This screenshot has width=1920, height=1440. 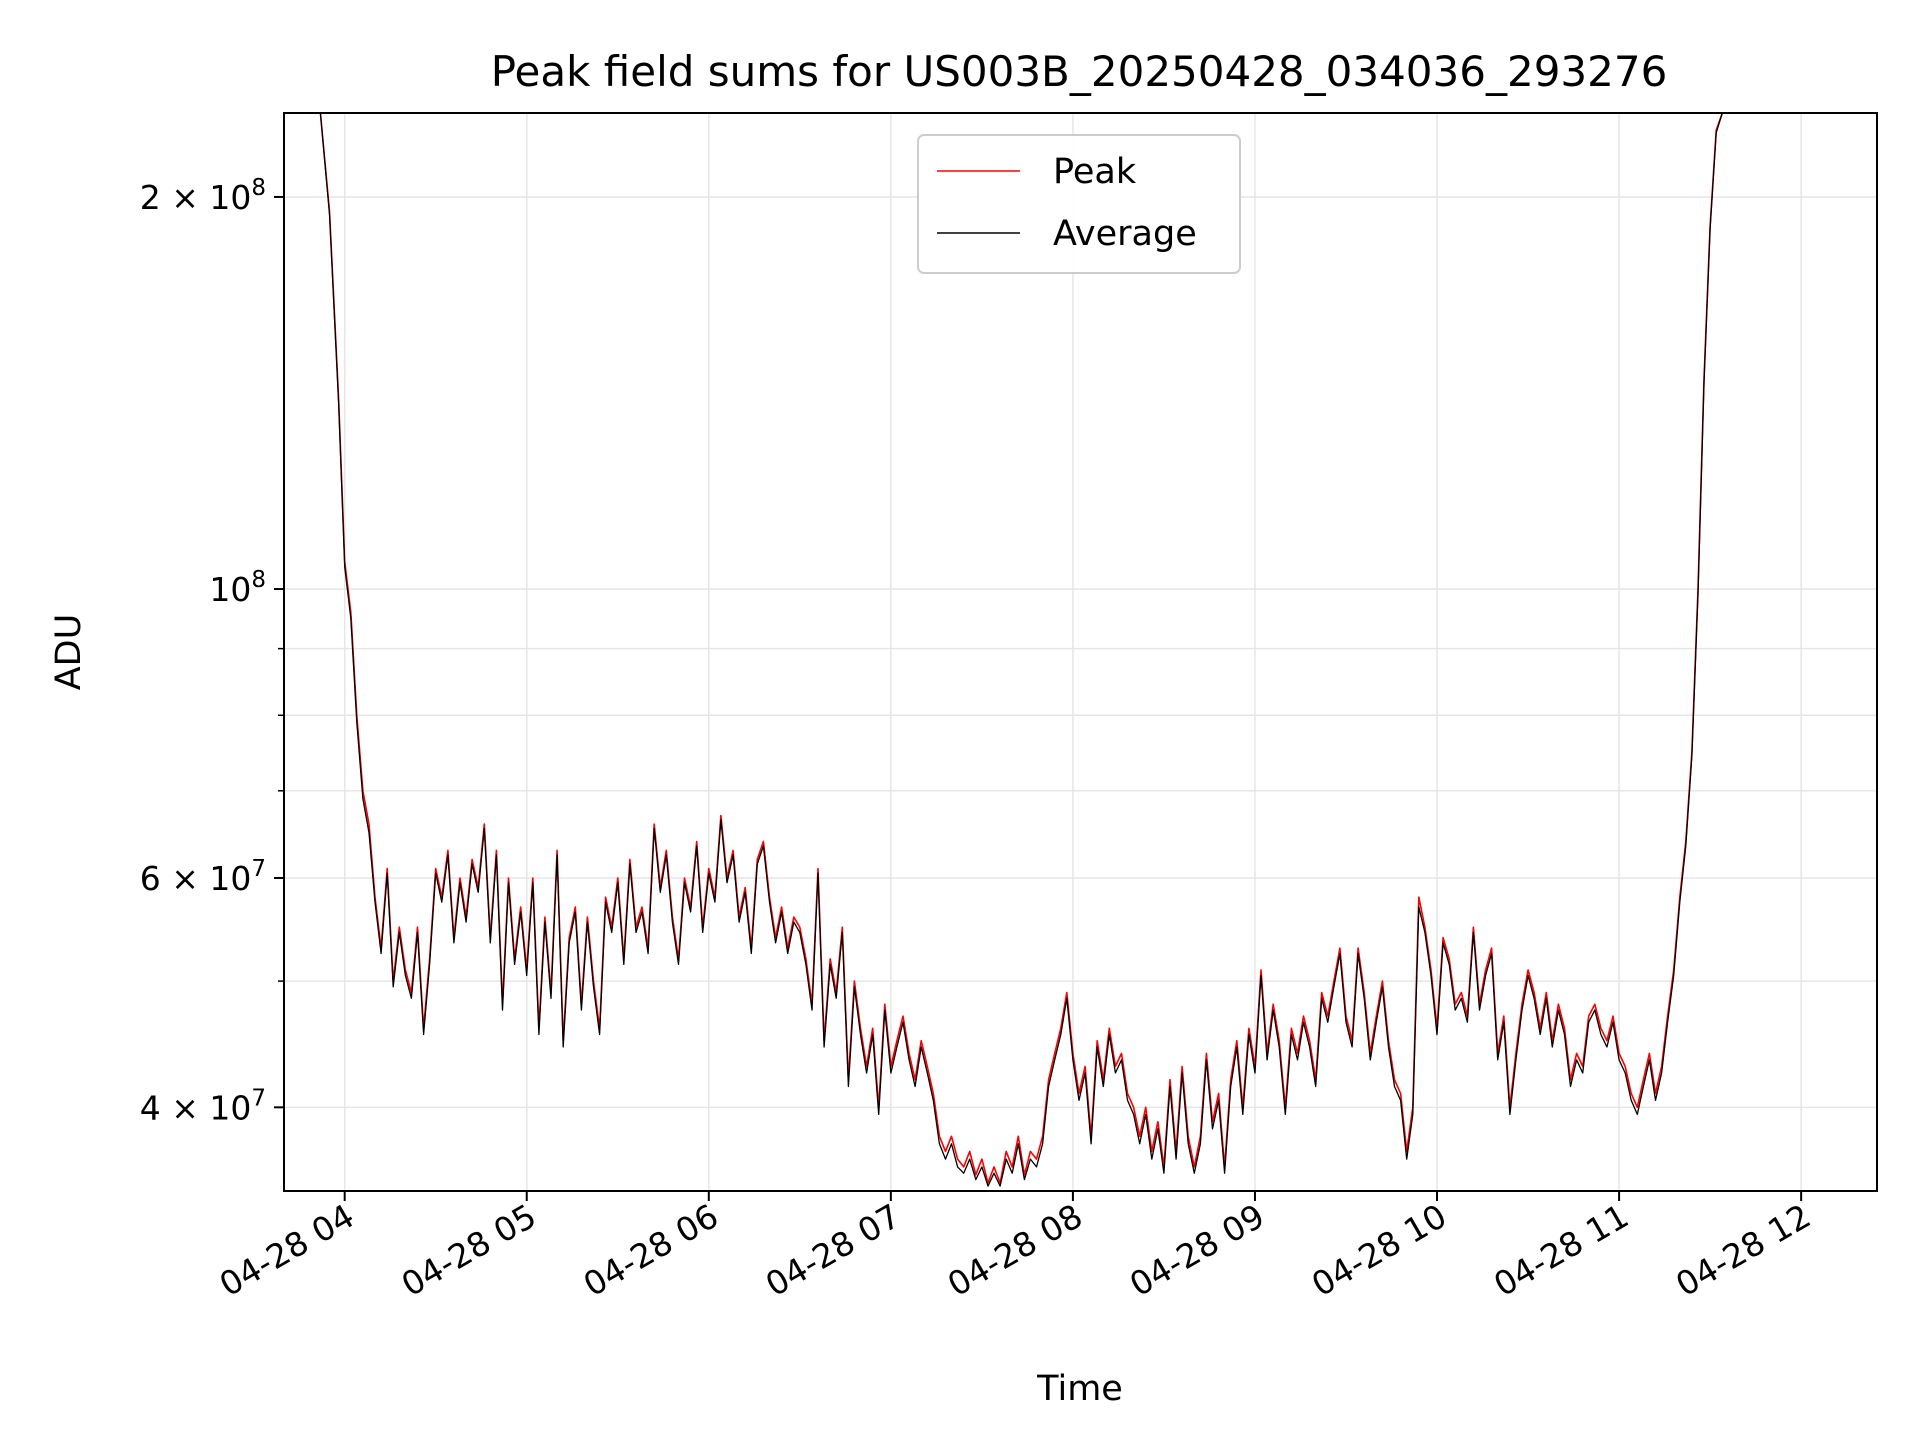 I want to click on legend-label-average: Average, so click(x=1125, y=234).